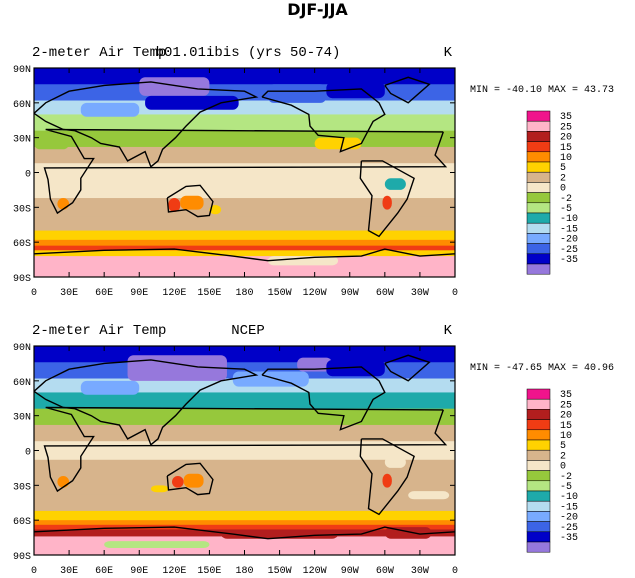 This screenshot has height=578, width=635. I want to click on x-tick-label: 90W, so click(350, 293).